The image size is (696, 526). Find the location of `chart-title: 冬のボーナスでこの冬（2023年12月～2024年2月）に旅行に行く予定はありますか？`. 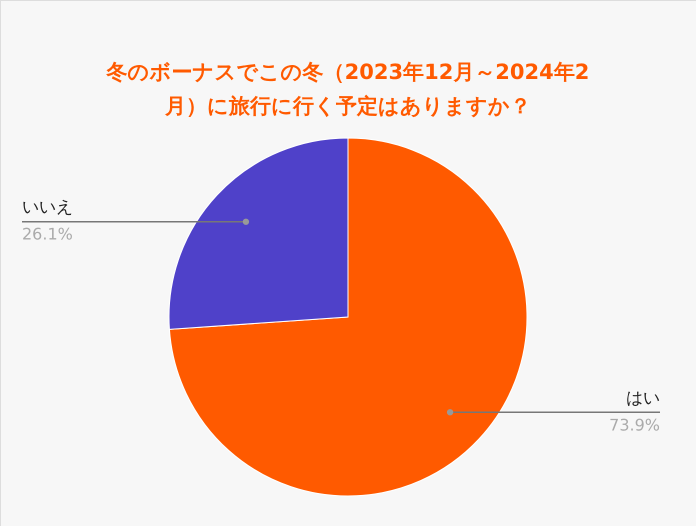

chart-title: 冬のボーナスでこの冬（2023年12月～2024年2月）に旅行に行く予定はありますか？ is located at coordinates (348, 89).